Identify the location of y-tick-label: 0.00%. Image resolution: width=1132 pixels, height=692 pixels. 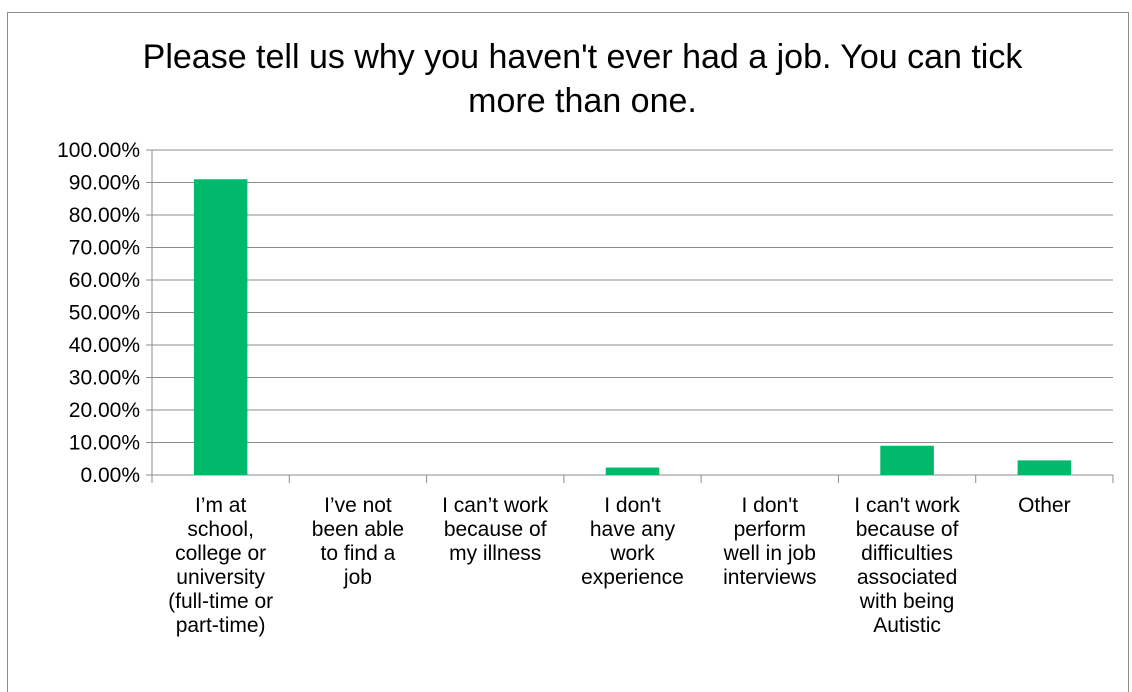
(110, 475).